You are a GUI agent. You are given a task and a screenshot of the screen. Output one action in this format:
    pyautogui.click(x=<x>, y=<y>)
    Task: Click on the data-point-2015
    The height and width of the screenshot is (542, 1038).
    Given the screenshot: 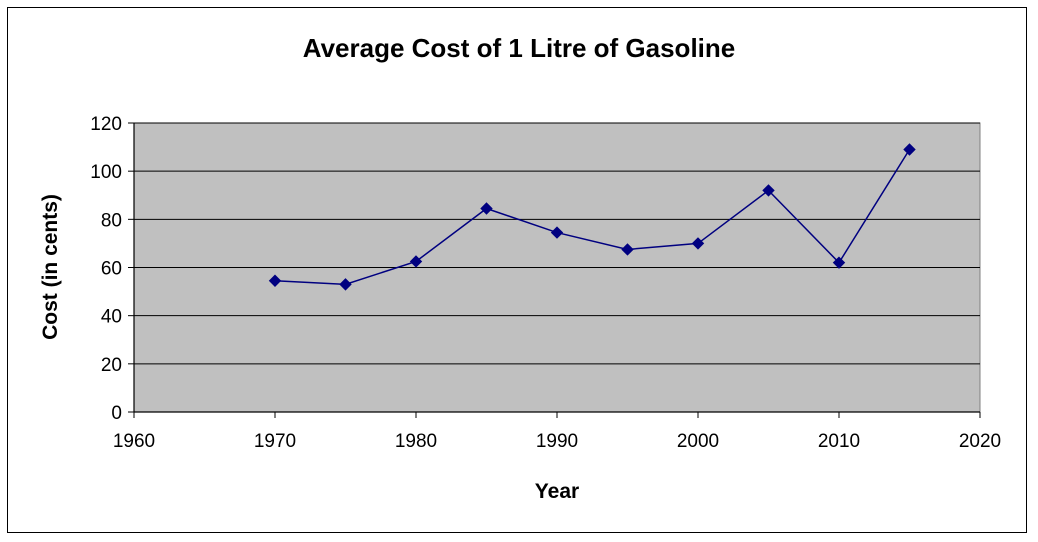 What is the action you would take?
    pyautogui.click(x=909, y=149)
    